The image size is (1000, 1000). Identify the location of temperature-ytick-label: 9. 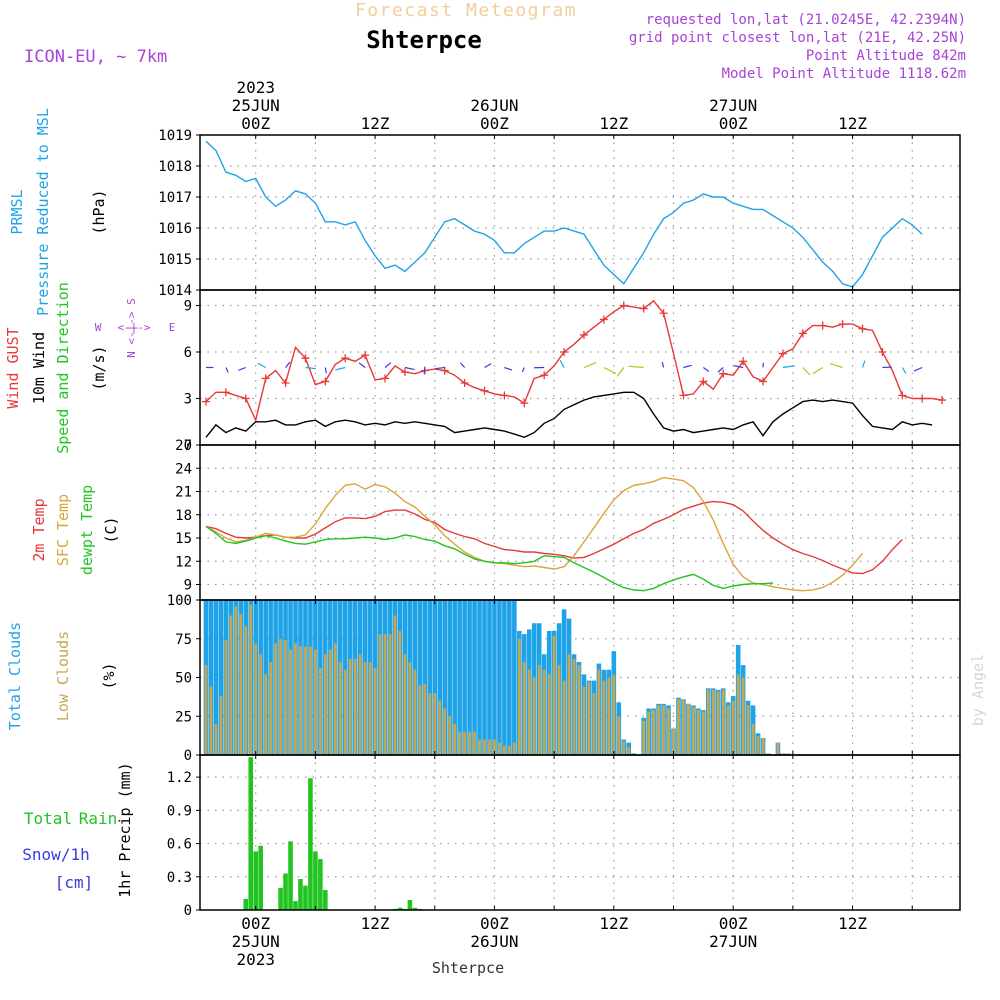
(188, 586).